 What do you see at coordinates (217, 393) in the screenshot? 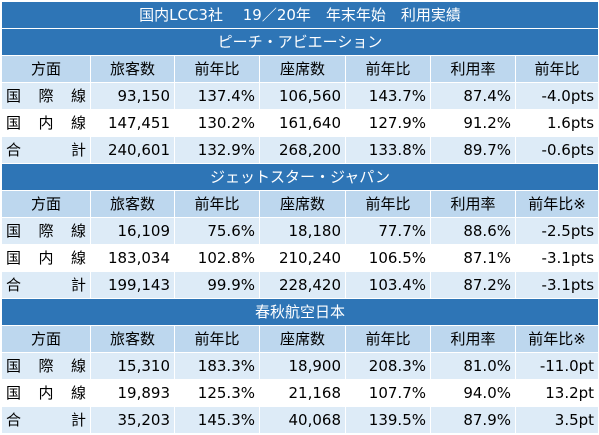
I see `table-cell: 125.3%` at bounding box center [217, 393].